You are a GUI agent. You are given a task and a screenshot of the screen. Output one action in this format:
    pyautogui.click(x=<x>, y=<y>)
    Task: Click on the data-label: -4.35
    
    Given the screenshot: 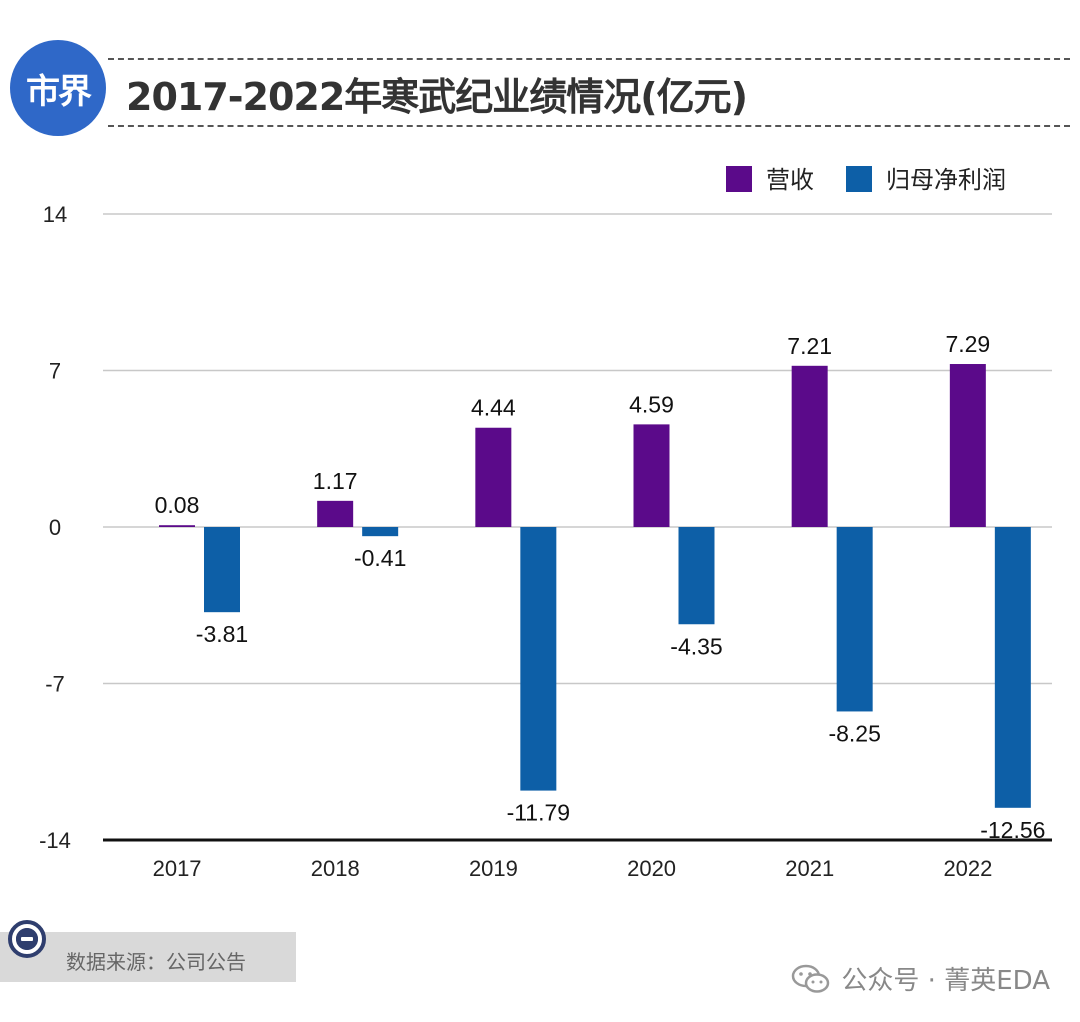 What is the action you would take?
    pyautogui.click(x=696, y=646)
    